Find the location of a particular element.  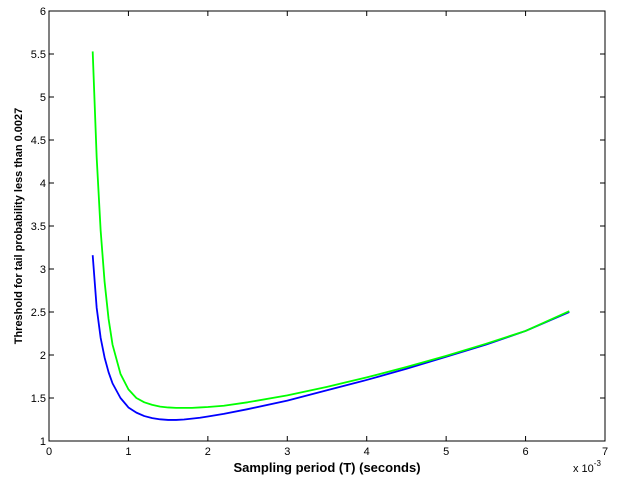

y-tick-label: 1.5 is located at coordinates (38, 399).